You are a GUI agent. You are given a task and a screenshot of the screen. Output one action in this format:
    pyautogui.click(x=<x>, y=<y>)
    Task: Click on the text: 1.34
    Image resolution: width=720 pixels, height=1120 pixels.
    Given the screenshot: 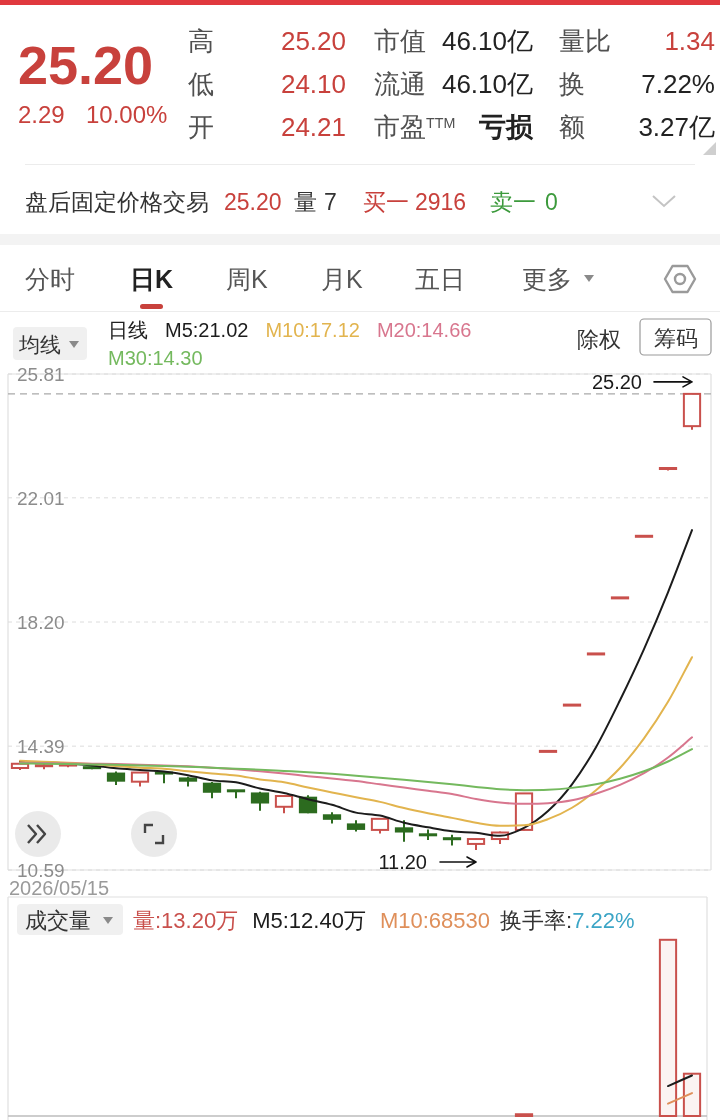 What is the action you would take?
    pyautogui.click(x=689, y=41)
    